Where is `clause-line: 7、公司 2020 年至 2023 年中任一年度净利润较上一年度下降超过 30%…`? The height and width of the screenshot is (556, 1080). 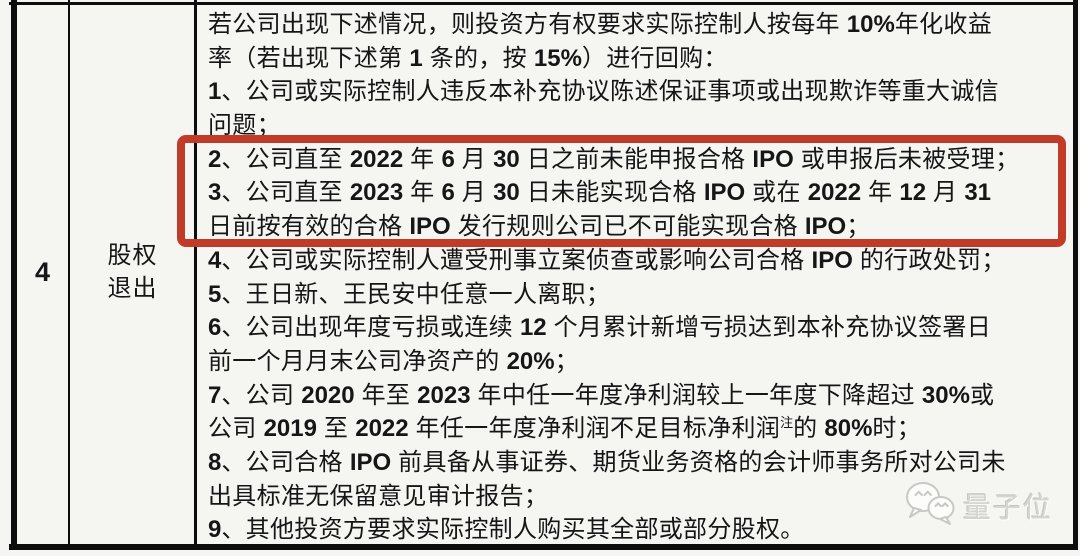
clause-line: 7、公司 2020 年至 2023 年中任一年度净利润较上一年度下降超过 30%… is located at coordinates (601, 395).